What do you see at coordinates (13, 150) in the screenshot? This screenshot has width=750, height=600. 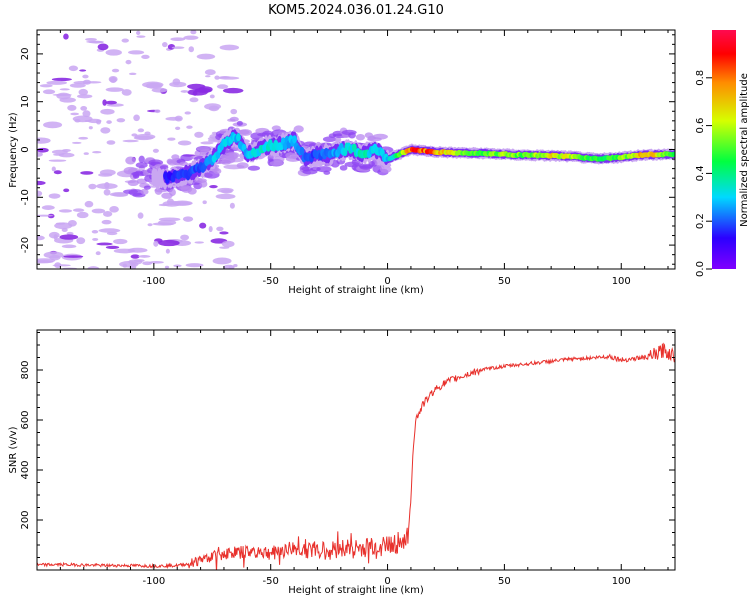 I see `spectrogram-y-label: Frequency (Hz)` at bounding box center [13, 150].